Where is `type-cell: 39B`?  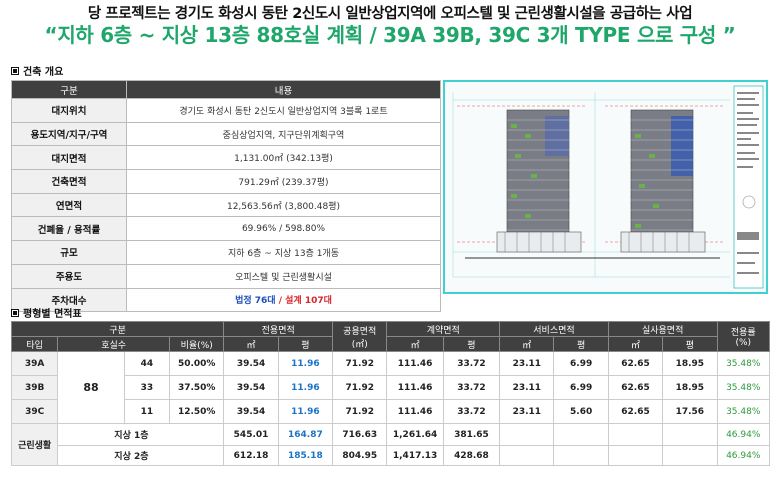
type-cell: 39B is located at coordinates (34, 387).